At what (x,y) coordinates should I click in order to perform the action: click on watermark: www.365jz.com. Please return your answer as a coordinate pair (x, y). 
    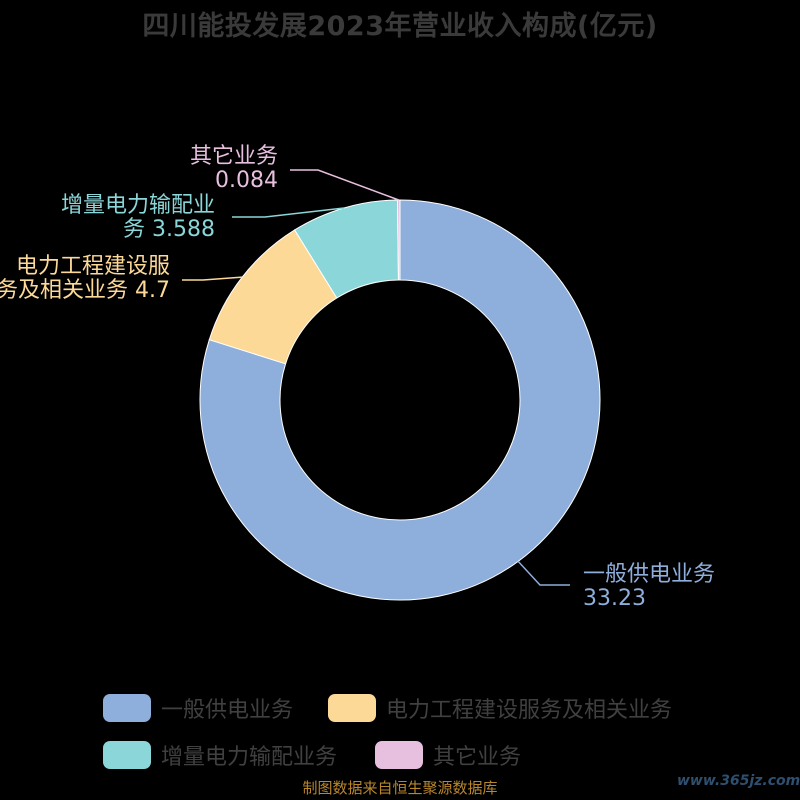
    Looking at the image, I should click on (738, 781).